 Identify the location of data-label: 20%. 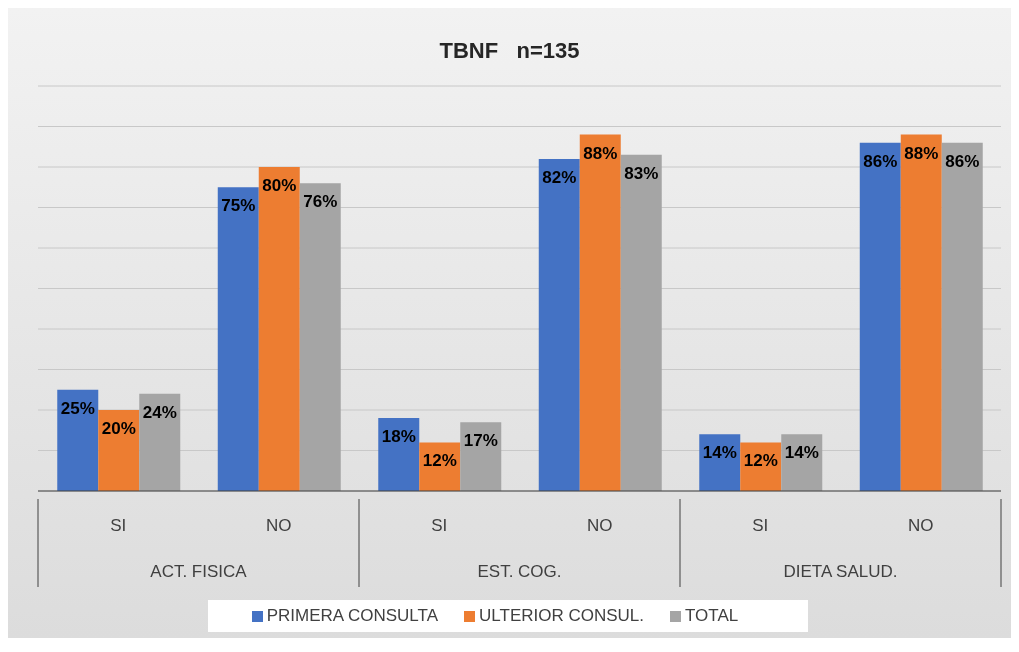
(118, 428).